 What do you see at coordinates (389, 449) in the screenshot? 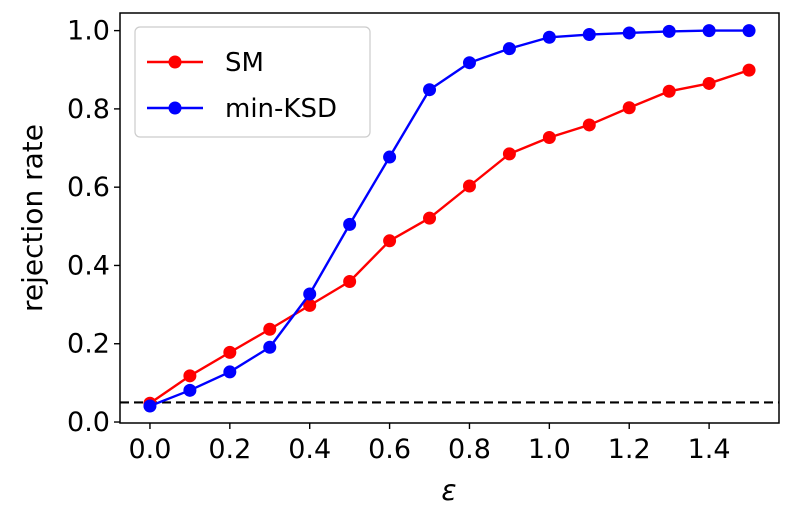
I see `x-tick-label-3: 0.6` at bounding box center [389, 449].